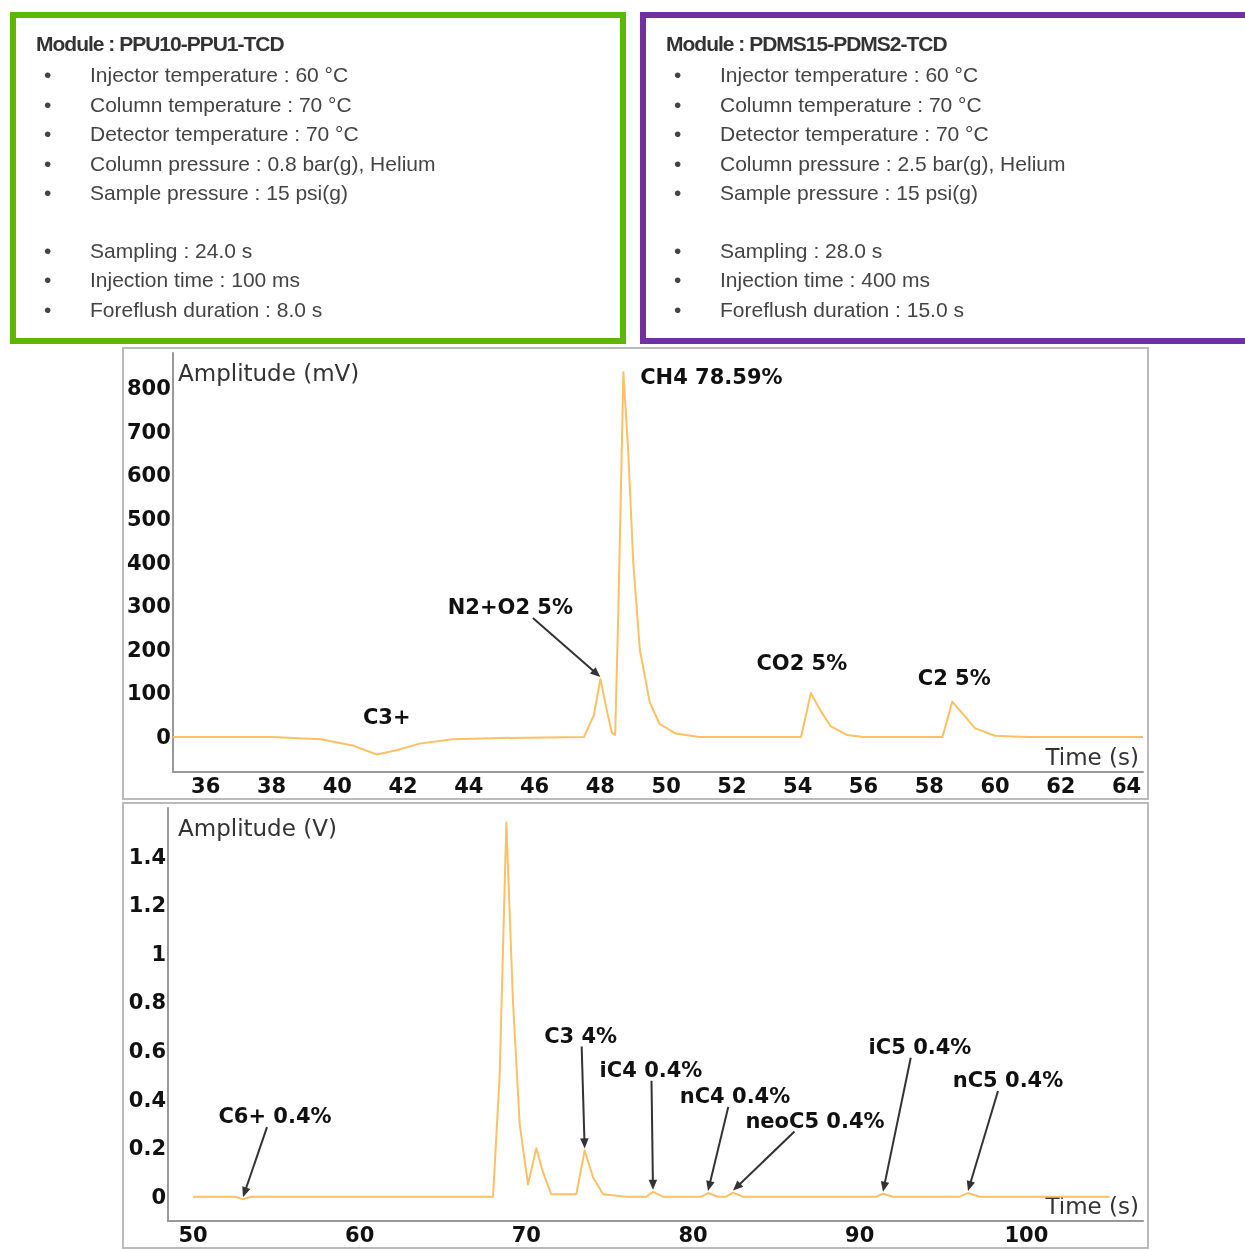 The width and height of the screenshot is (1245, 1249). Describe the element at coordinates (581, 1035) in the screenshot. I see `annotation: C3 4%` at that location.